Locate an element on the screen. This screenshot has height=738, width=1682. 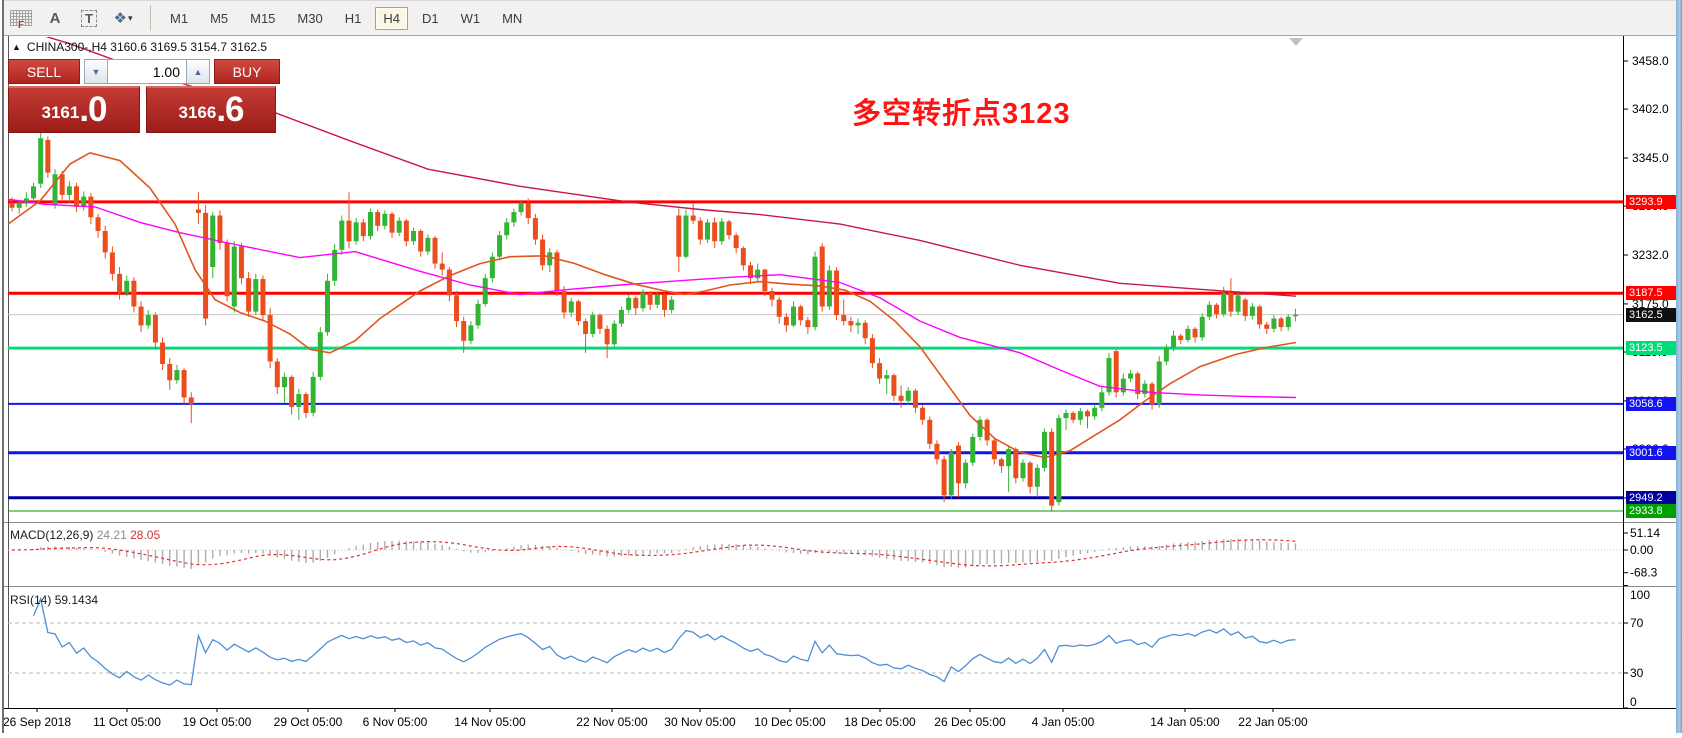
rsi-layer is located at coordinates (815, 641).